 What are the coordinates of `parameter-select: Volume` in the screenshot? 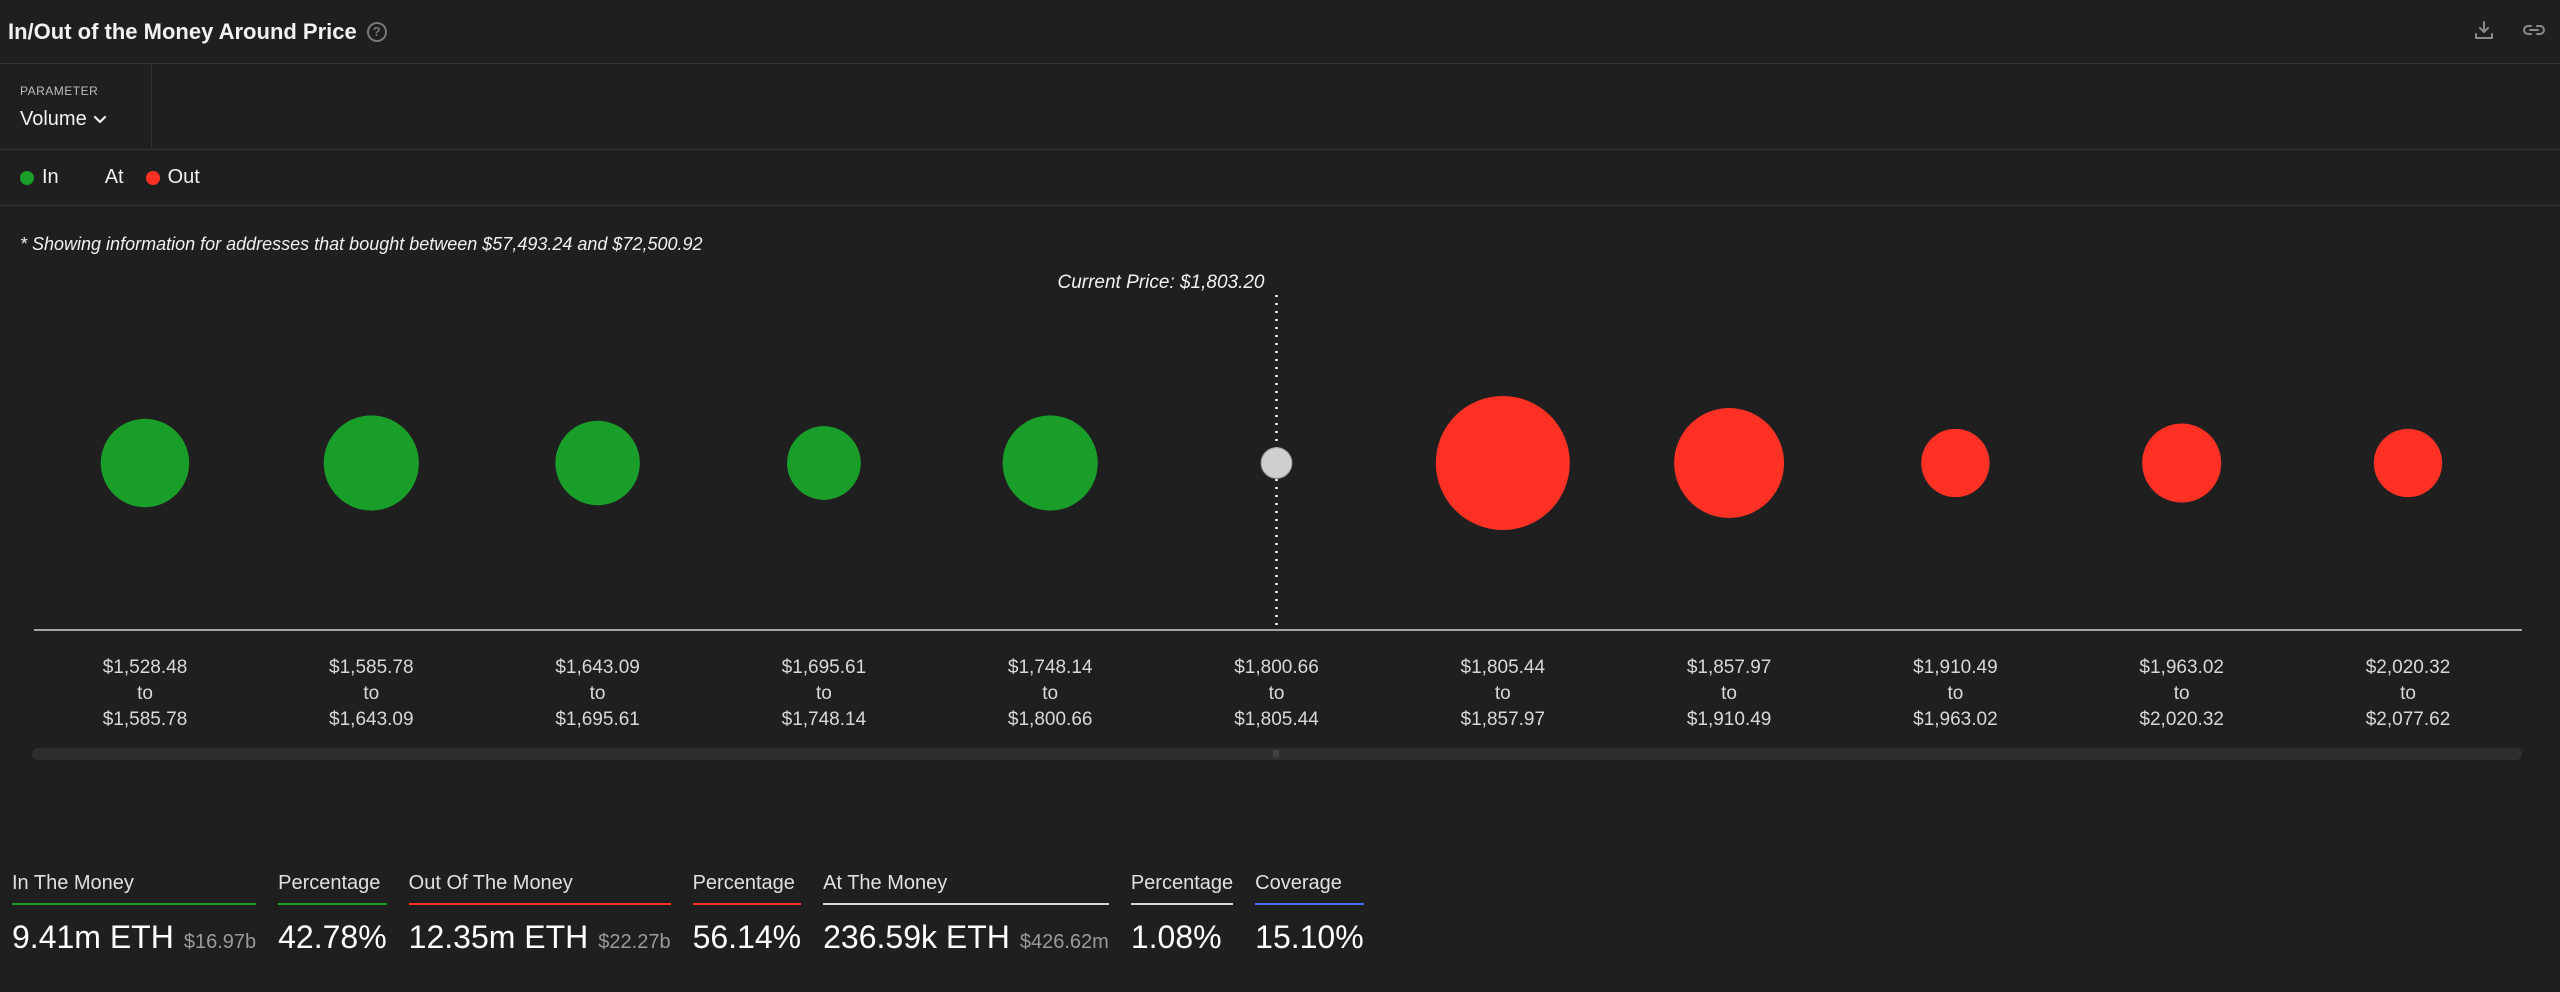 It's located at (85, 119).